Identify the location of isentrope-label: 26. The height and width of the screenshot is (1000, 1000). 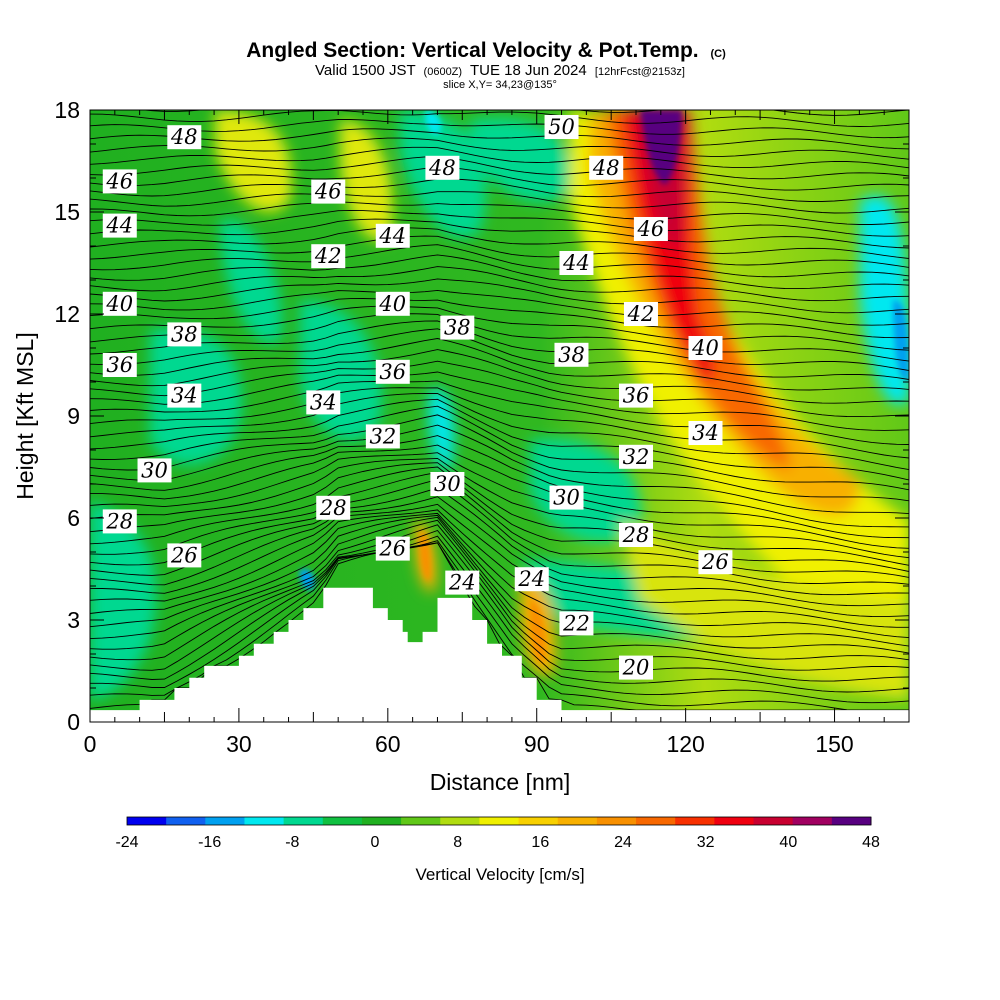
(715, 562).